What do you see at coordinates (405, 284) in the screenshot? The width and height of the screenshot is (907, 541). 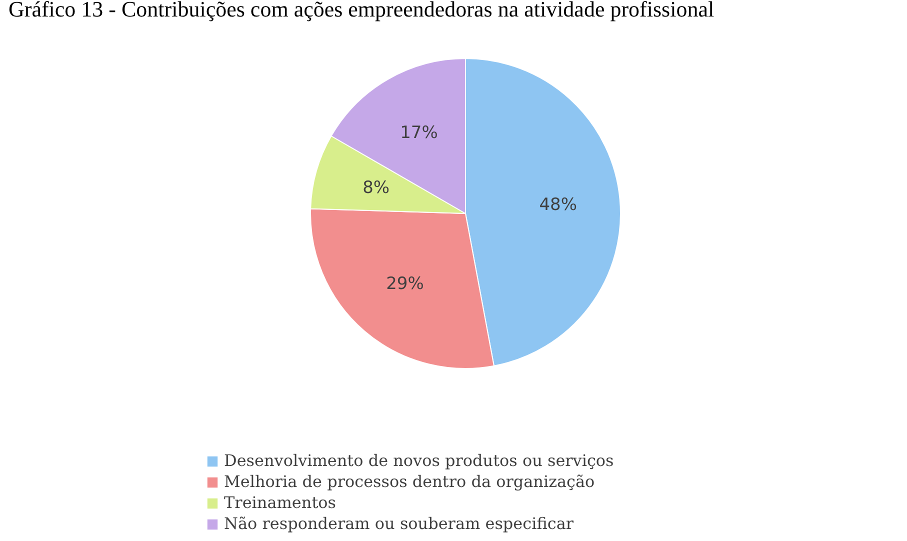 I see `data-label: 29%` at bounding box center [405, 284].